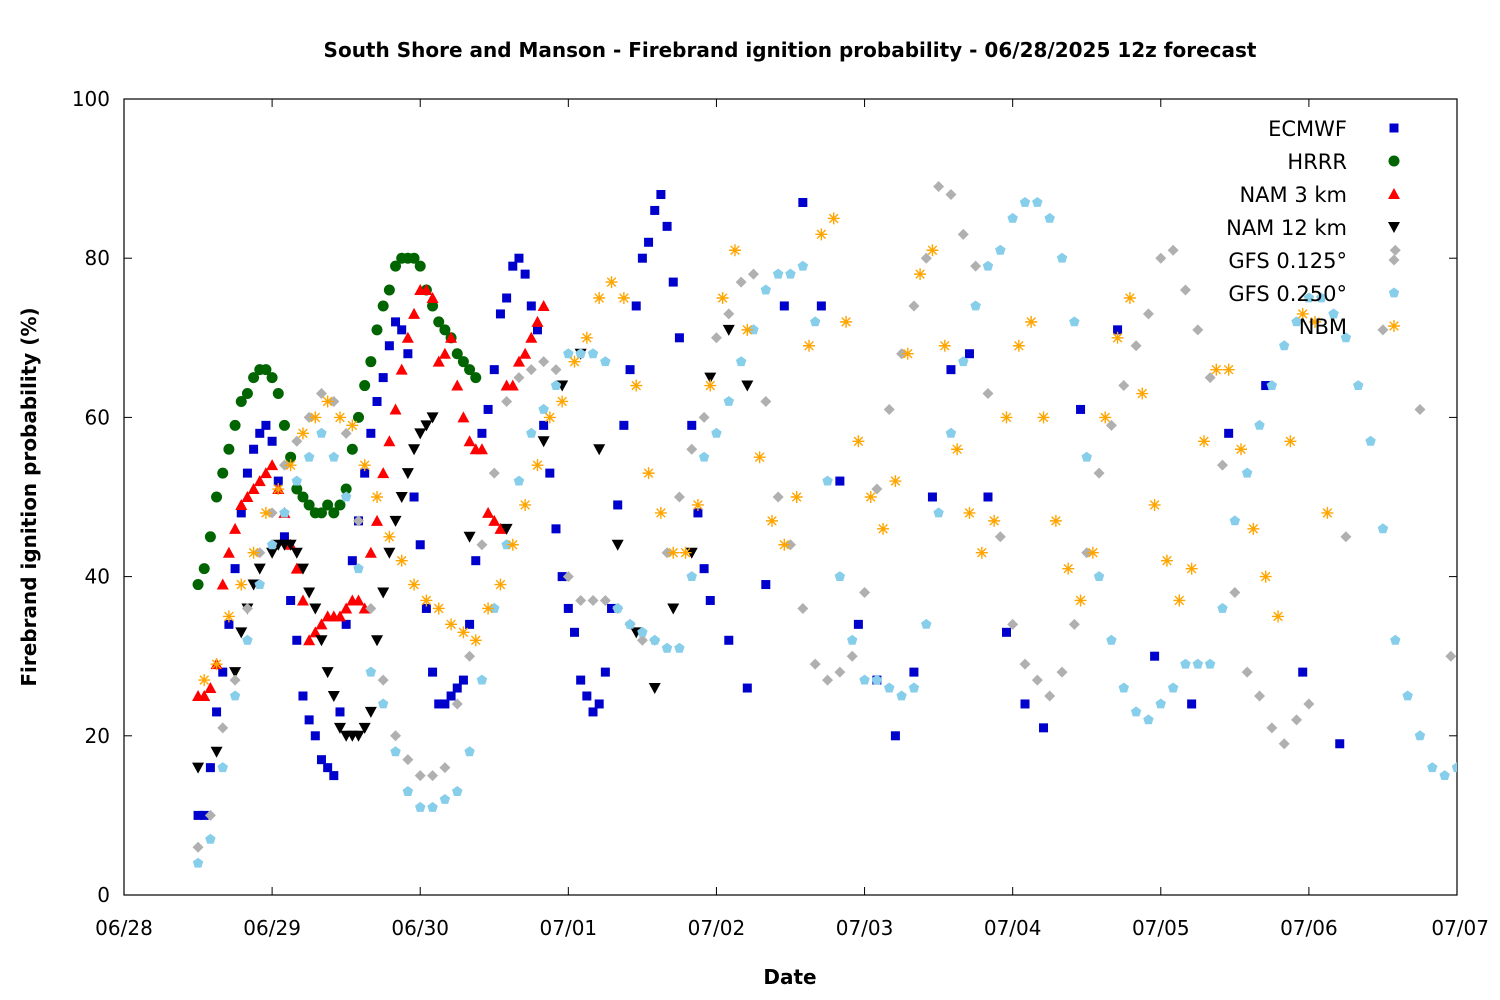  I want to click on legend-label: NAM 3 km, so click(1293, 195).